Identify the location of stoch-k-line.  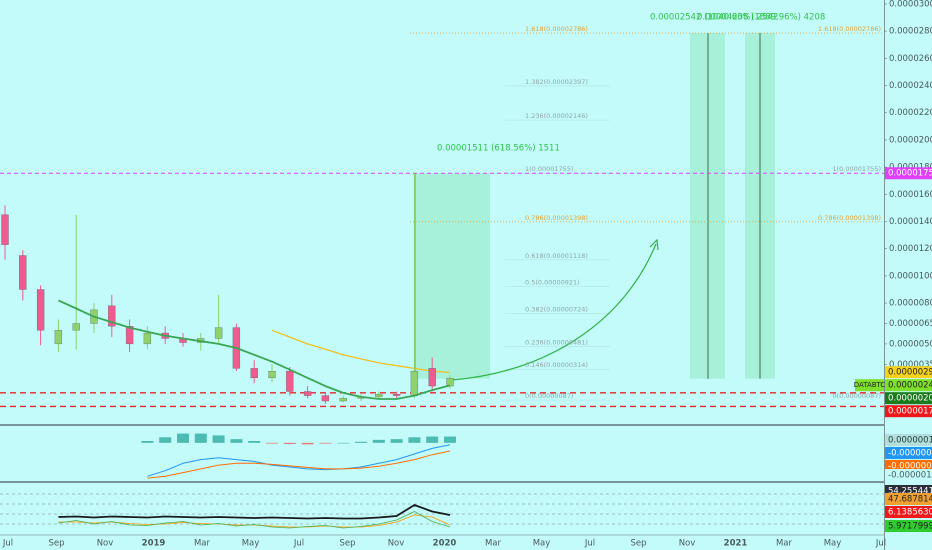
(254, 520).